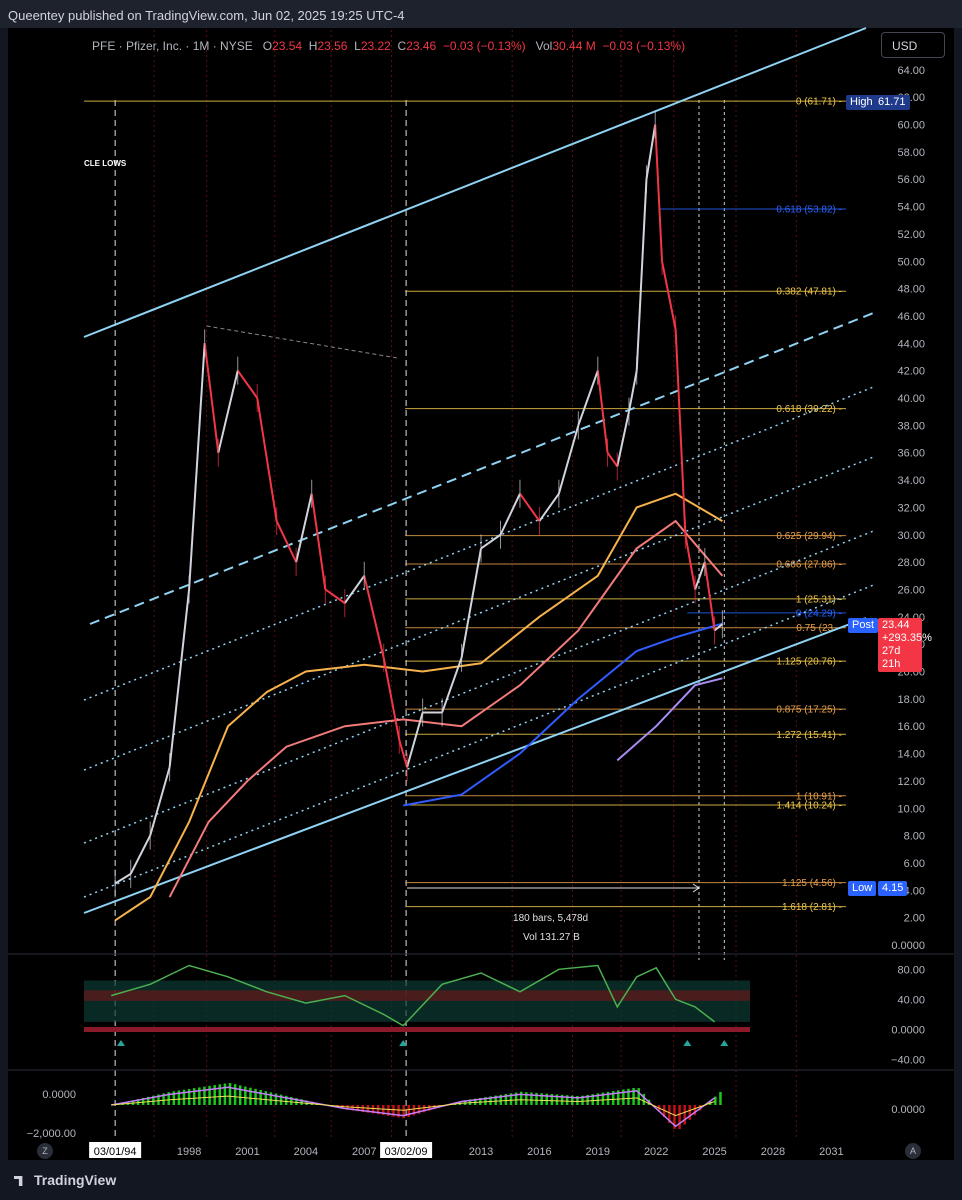 Image resolution: width=962 pixels, height=1200 pixels. What do you see at coordinates (911, 208) in the screenshot?
I see `price-tick-label: 54.00` at bounding box center [911, 208].